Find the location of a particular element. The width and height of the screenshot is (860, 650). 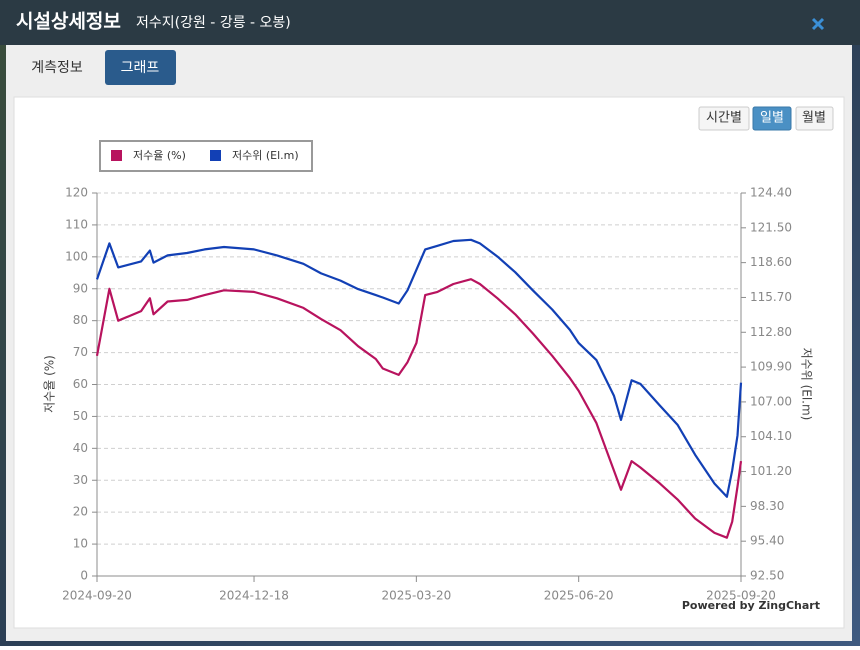

modal-header is located at coordinates (430, 22).